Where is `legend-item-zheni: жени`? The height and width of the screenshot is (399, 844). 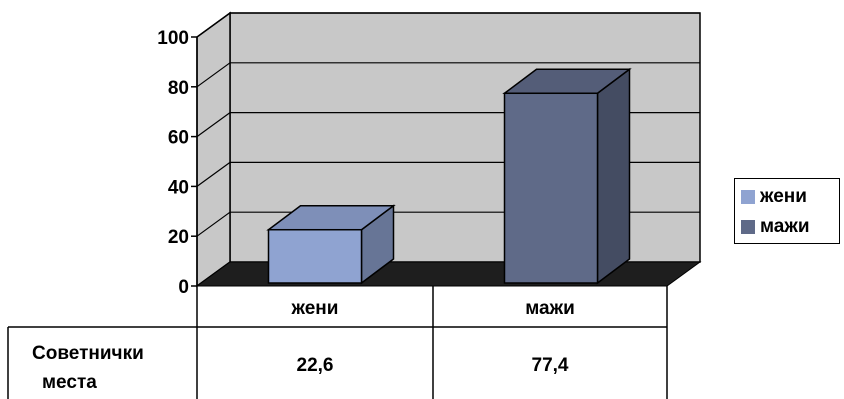
legend-item-zheni: жени is located at coordinates (774, 197).